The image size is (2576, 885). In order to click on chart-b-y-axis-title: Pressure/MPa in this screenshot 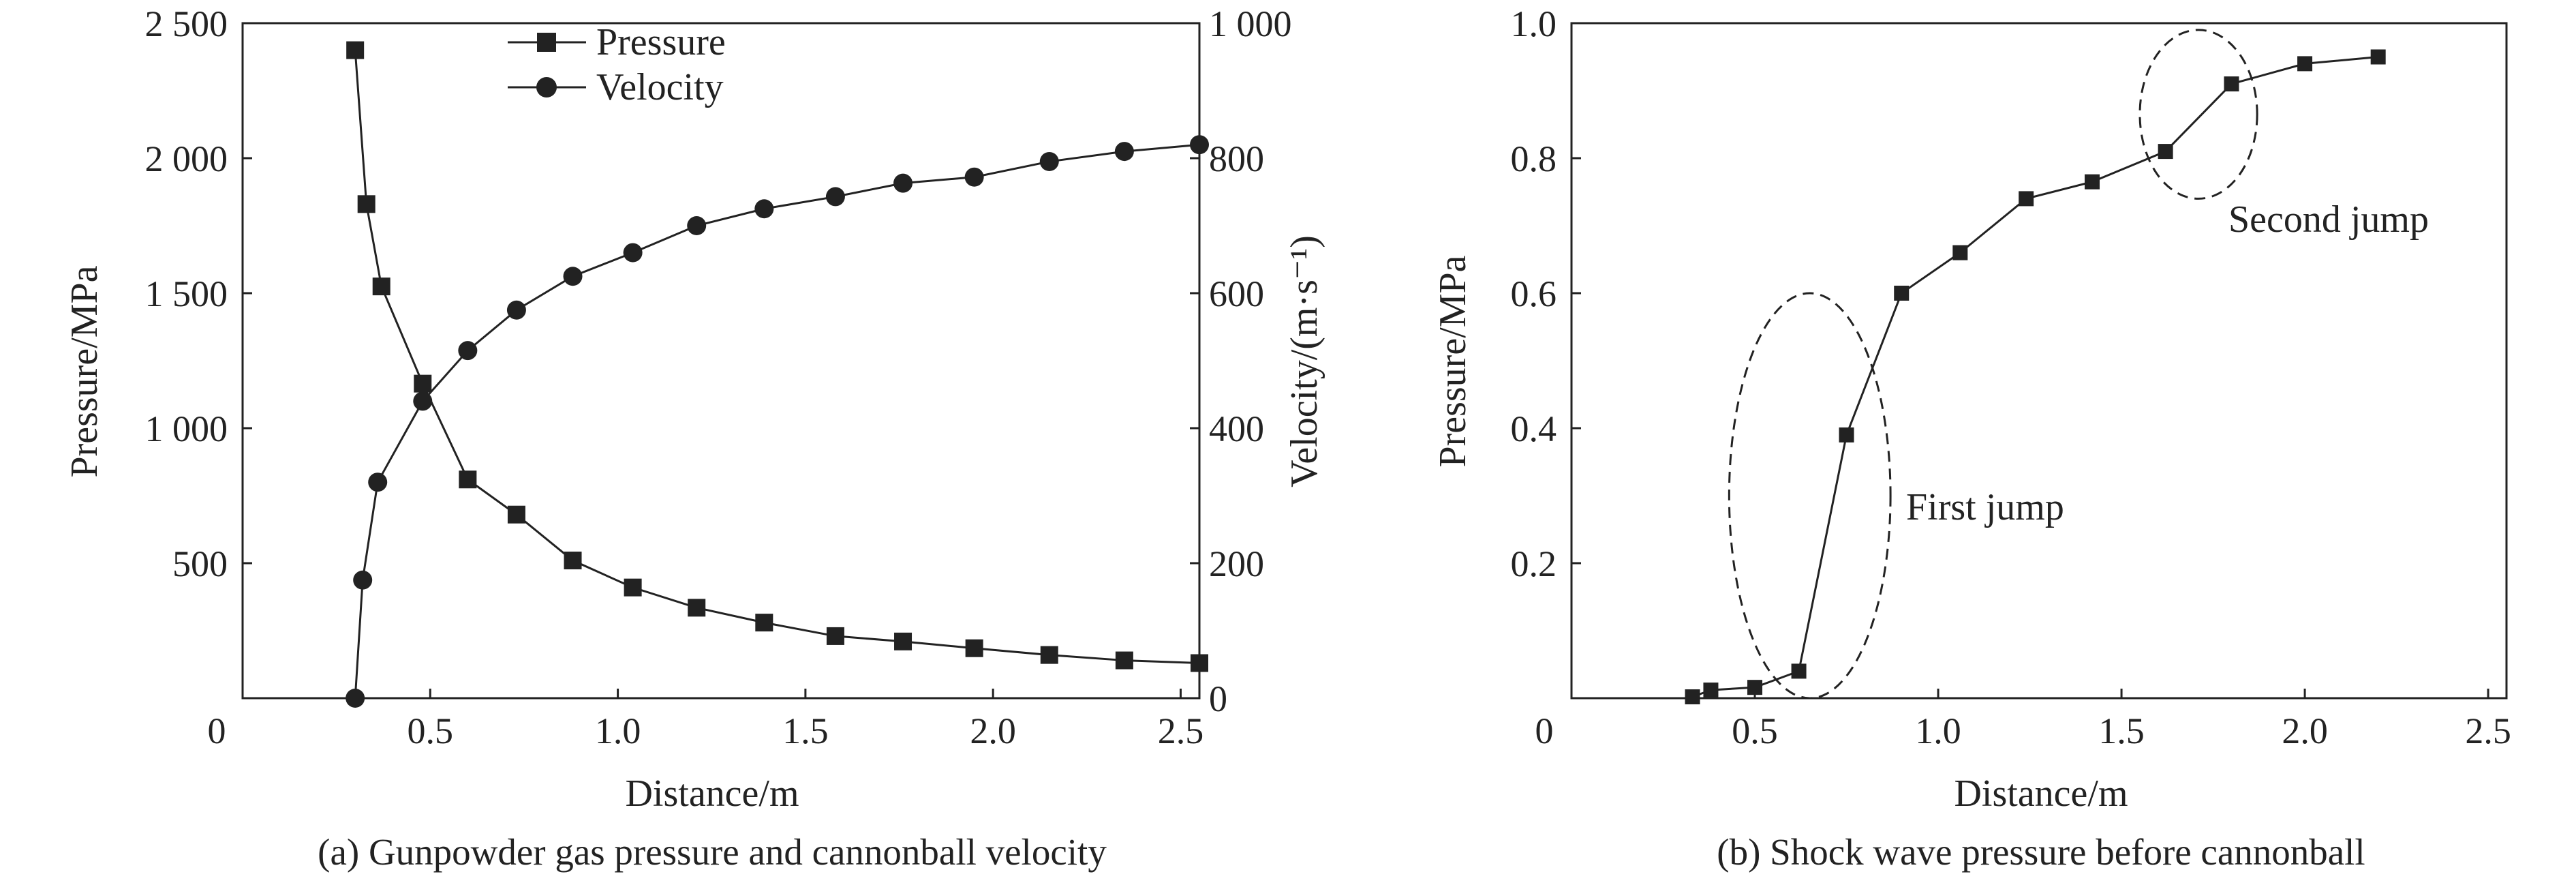, I will do `click(1453, 361)`.